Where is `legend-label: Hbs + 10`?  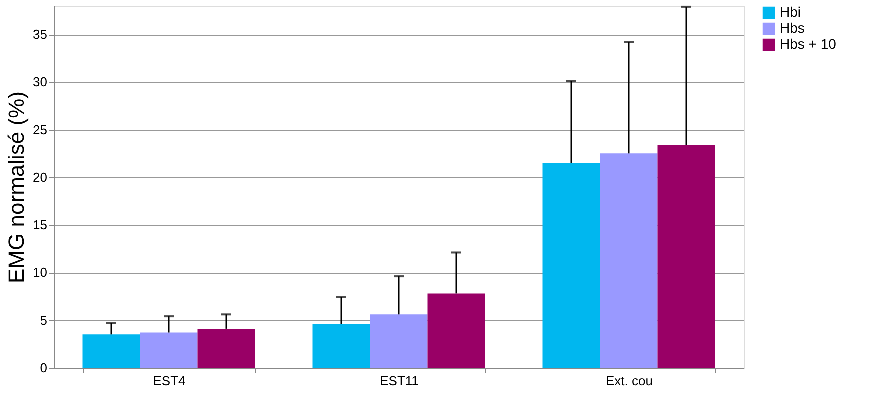
legend-label: Hbs + 10 is located at coordinates (808, 44).